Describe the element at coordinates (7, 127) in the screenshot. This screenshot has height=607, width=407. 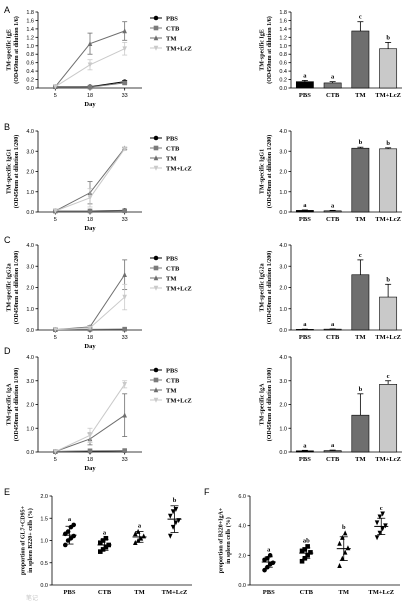
I see `panel-label-B: B` at that location.